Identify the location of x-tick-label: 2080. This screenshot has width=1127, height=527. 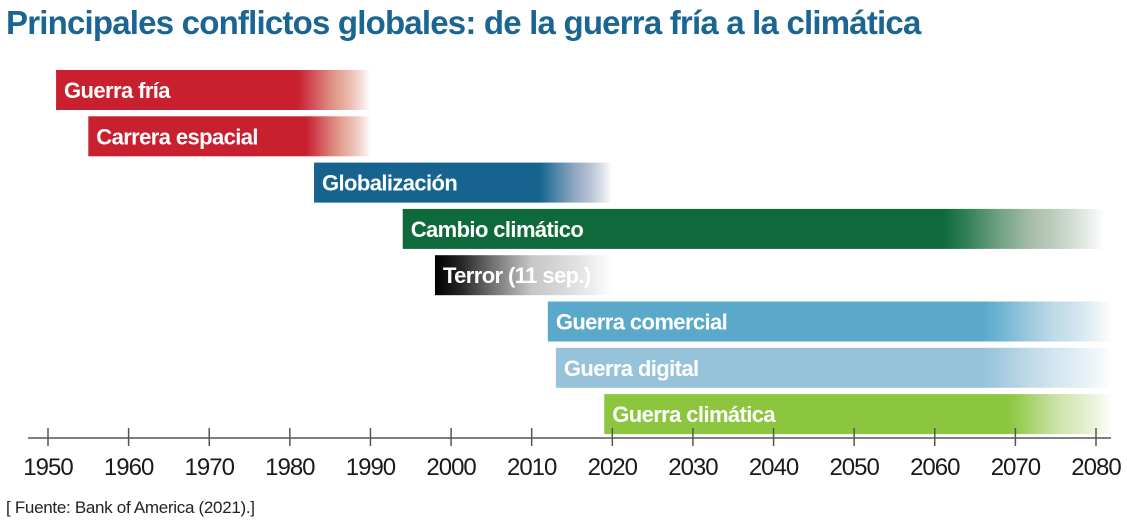
(1096, 467).